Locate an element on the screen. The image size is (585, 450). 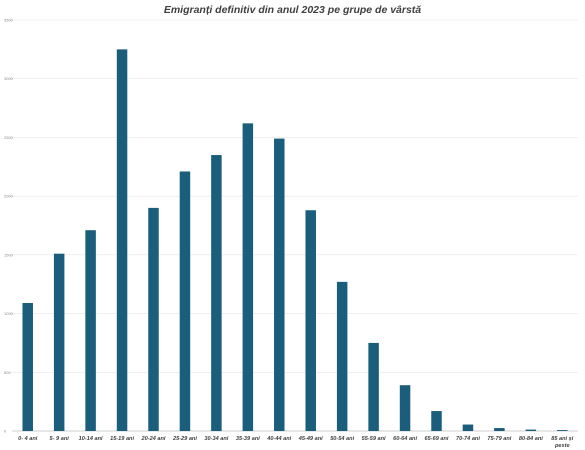
x-tick-label: 25-29 ani is located at coordinates (184, 439).